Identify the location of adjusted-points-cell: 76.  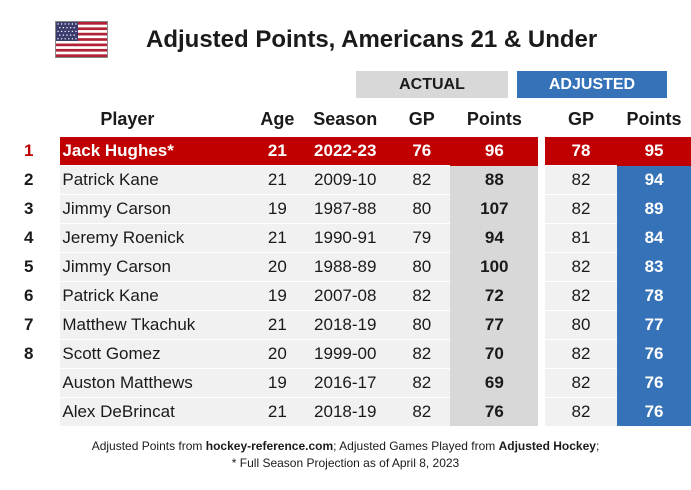
(654, 354).